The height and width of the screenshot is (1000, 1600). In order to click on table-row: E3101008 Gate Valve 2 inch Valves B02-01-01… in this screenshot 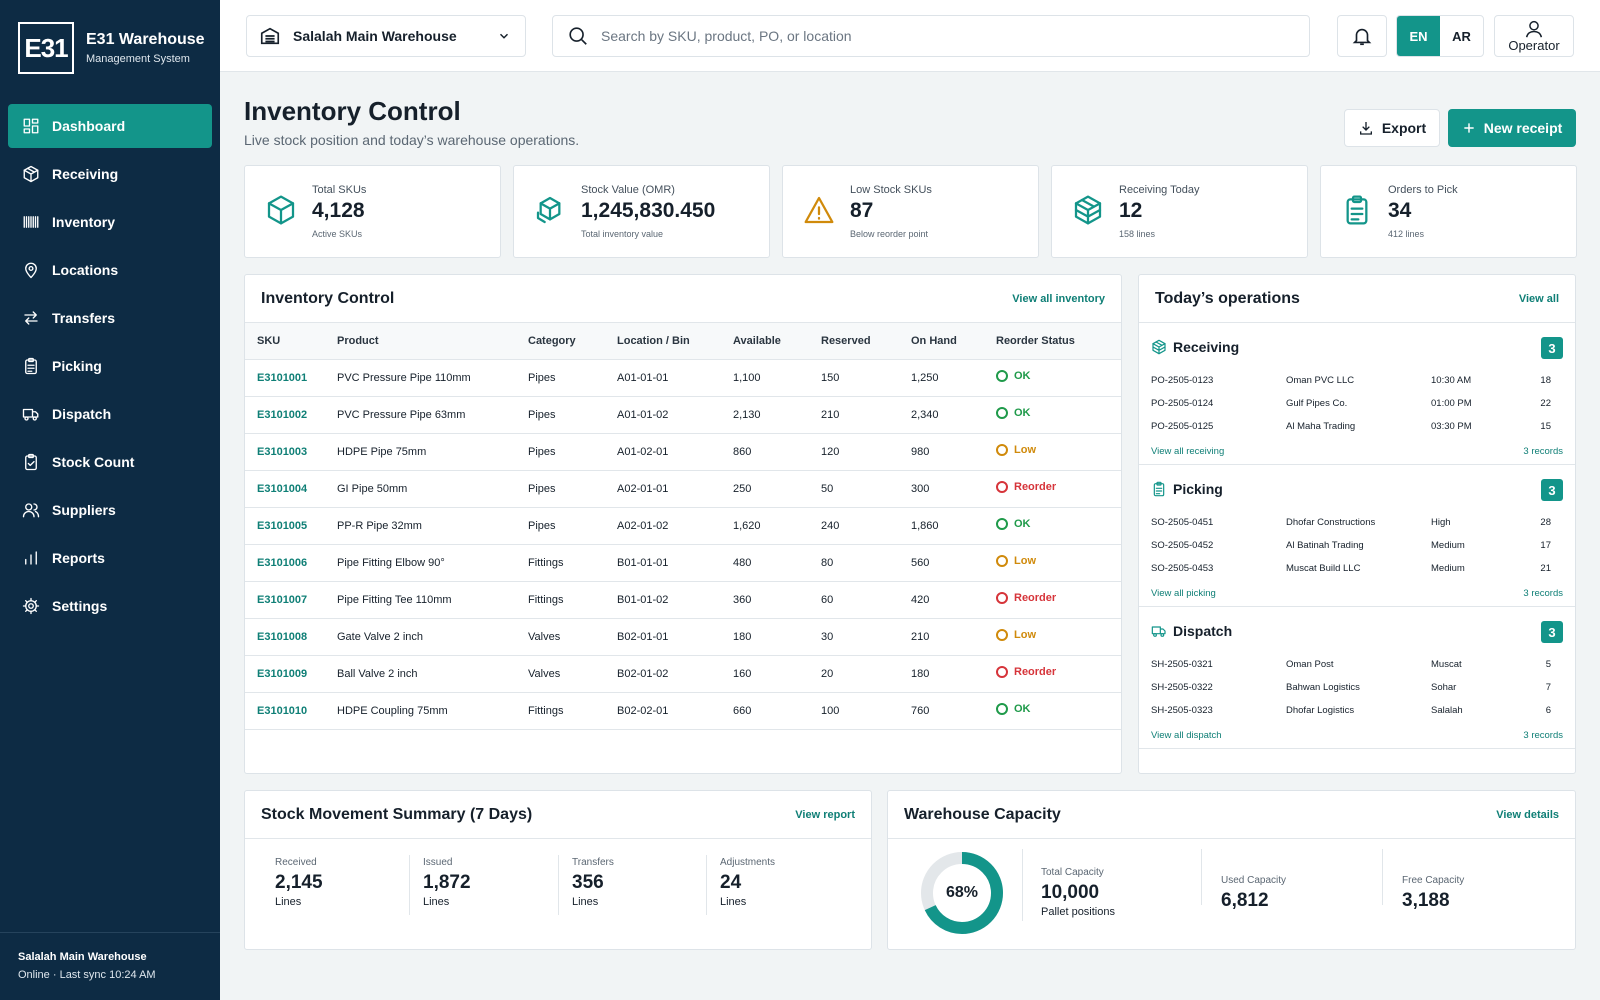, I will do `click(683, 637)`.